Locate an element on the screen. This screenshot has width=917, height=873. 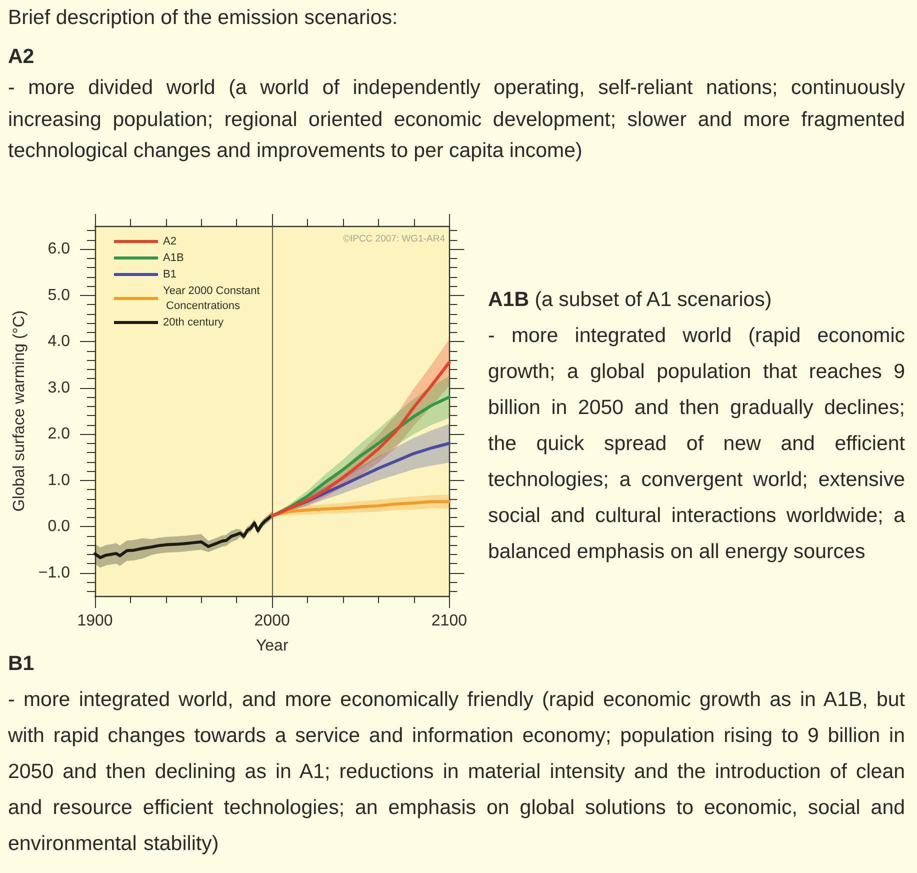
text: - more divided world (a world of independently operating, self-reliant nations; continuously increasing population; regional oriented economic development; slower and more fragmented technological changes and improvements to per capita income) is located at coordinates (456, 119).